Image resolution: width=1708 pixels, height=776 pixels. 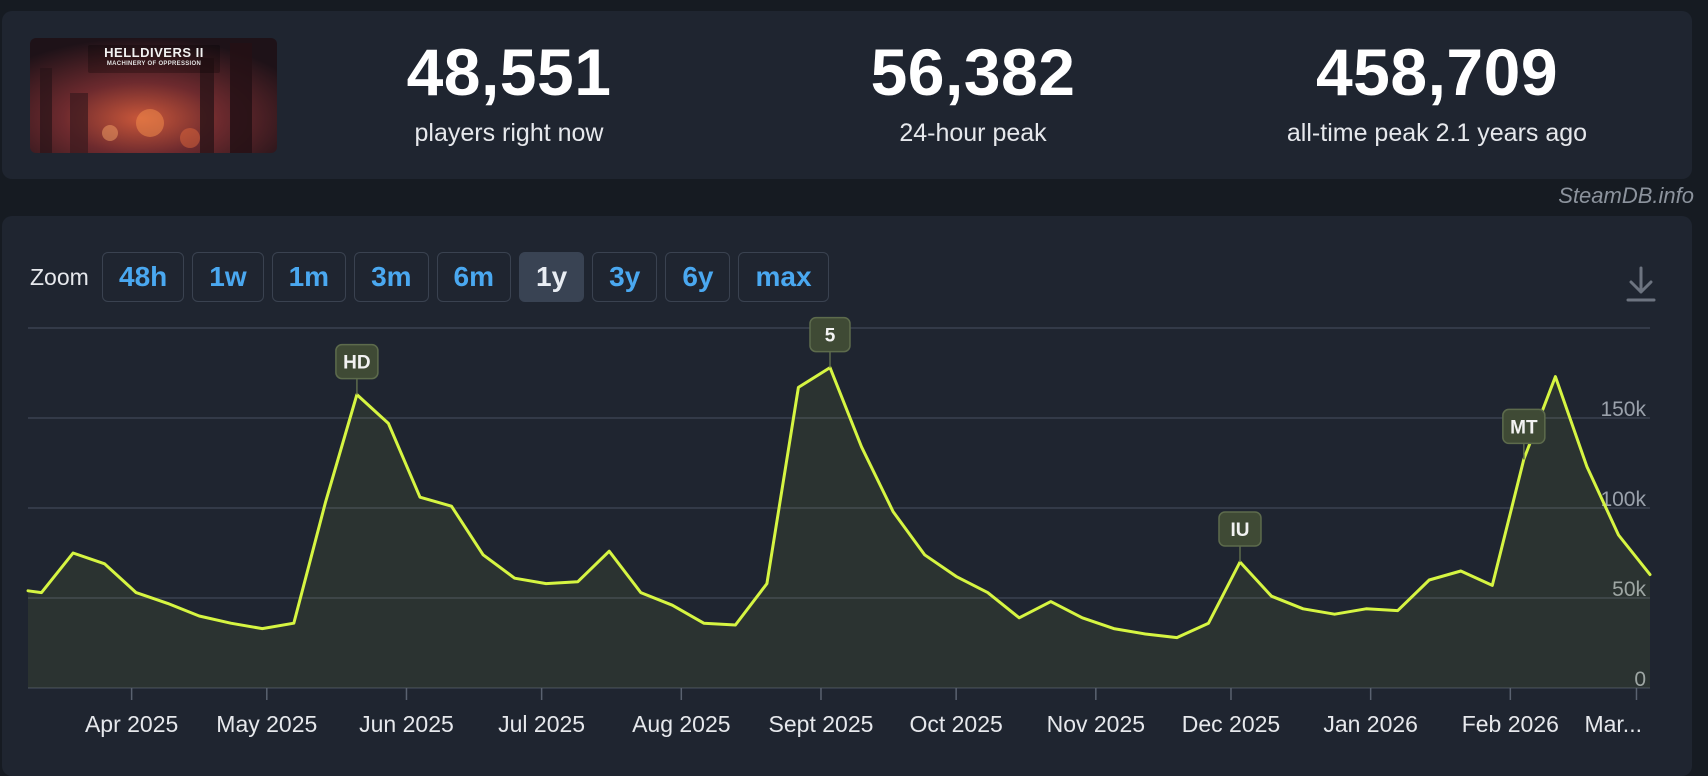 I want to click on annotation-label: MT, so click(x=1524, y=427).